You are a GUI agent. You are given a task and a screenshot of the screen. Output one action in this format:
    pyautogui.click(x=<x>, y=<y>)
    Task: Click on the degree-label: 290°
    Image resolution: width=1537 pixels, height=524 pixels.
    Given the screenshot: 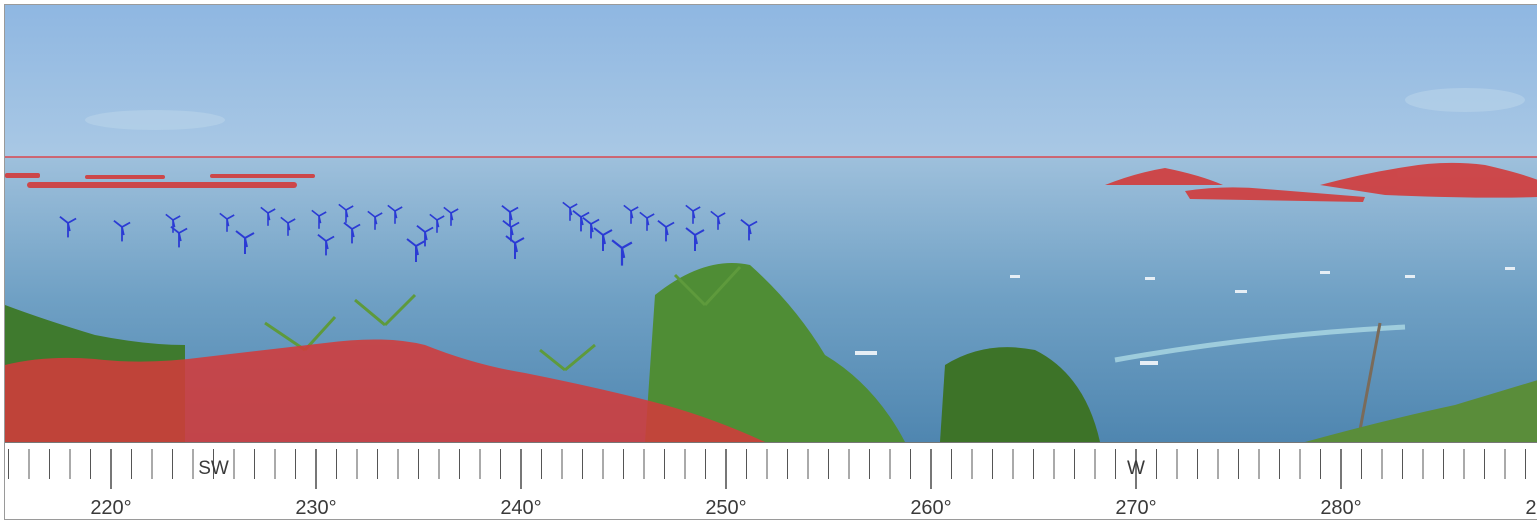 What is the action you would take?
    pyautogui.click(x=1531, y=508)
    